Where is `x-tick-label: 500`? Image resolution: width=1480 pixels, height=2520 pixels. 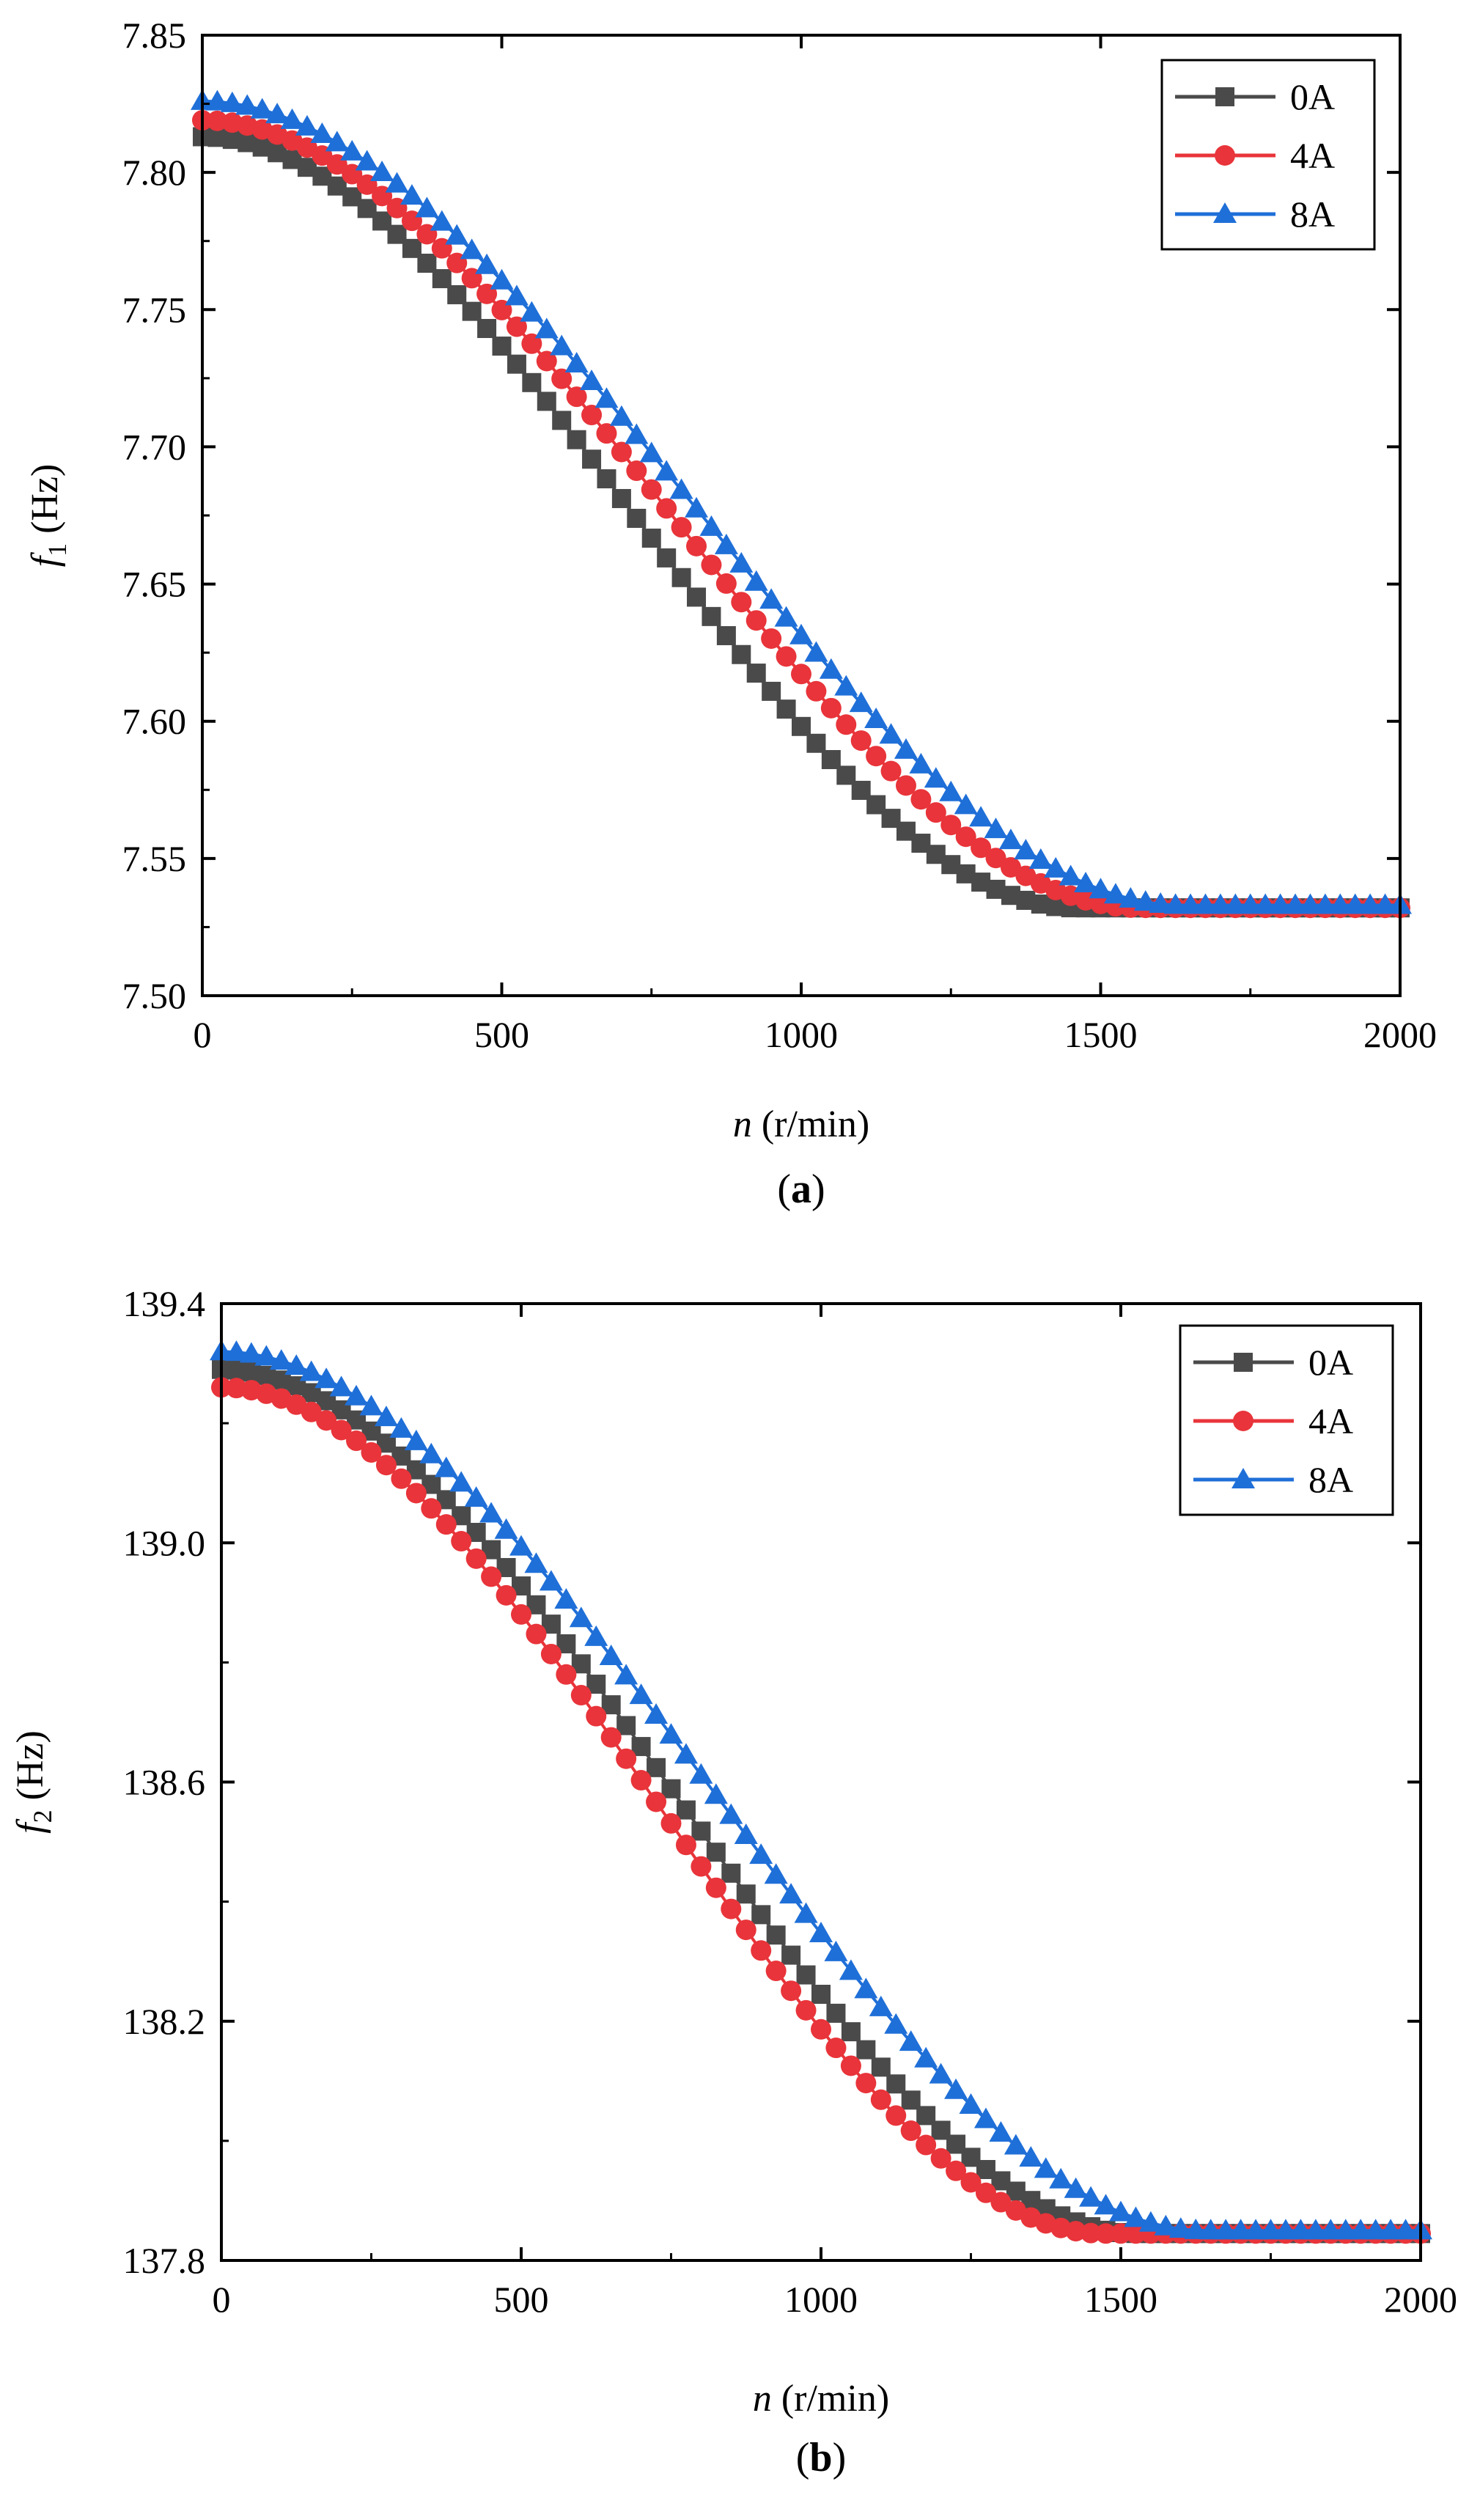
x-tick-label: 500 is located at coordinates (502, 1034).